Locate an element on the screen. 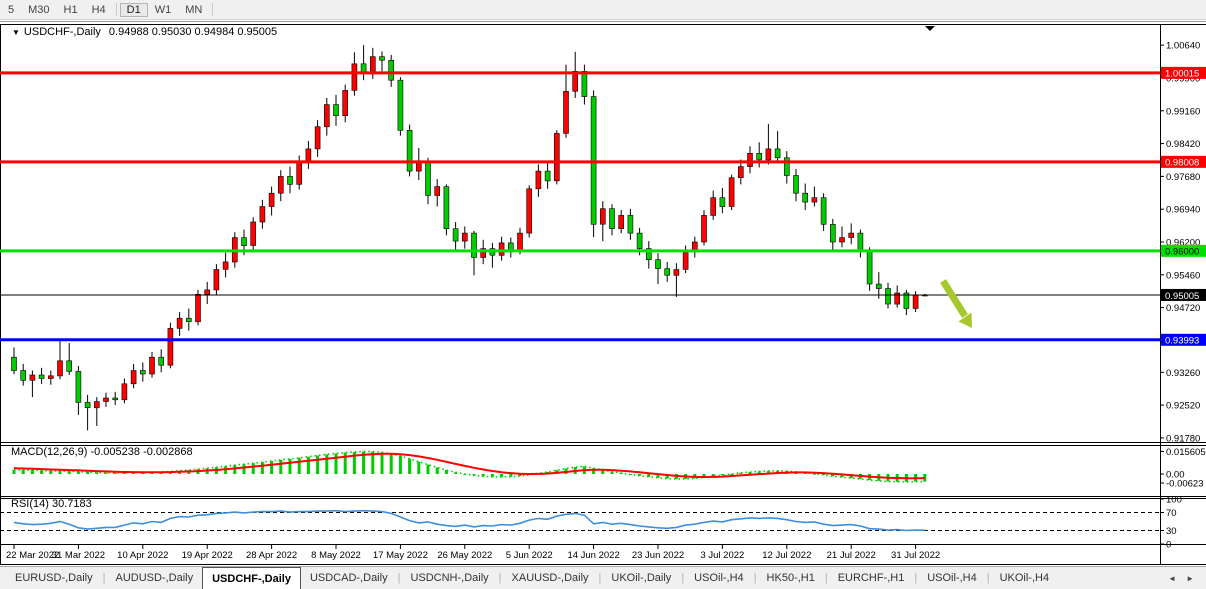 The height and width of the screenshot is (589, 1206). price-tag-label: 0.93993 is located at coordinates (1182, 341).